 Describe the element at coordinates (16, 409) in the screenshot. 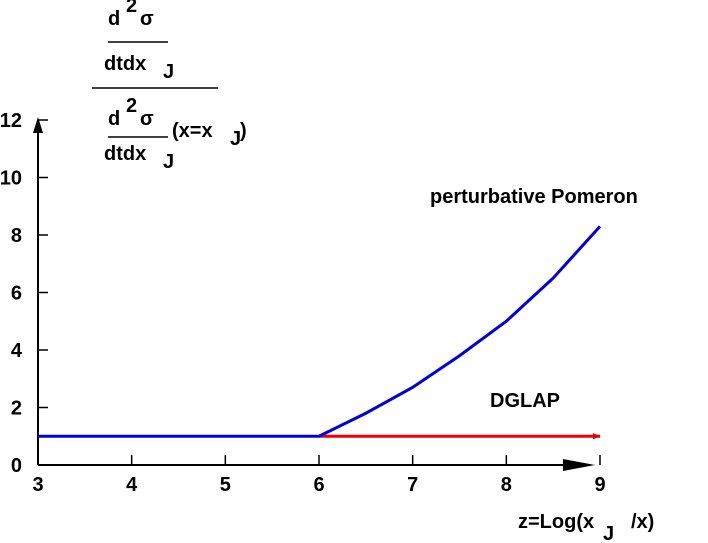

I see `y-tick-label: 2` at that location.